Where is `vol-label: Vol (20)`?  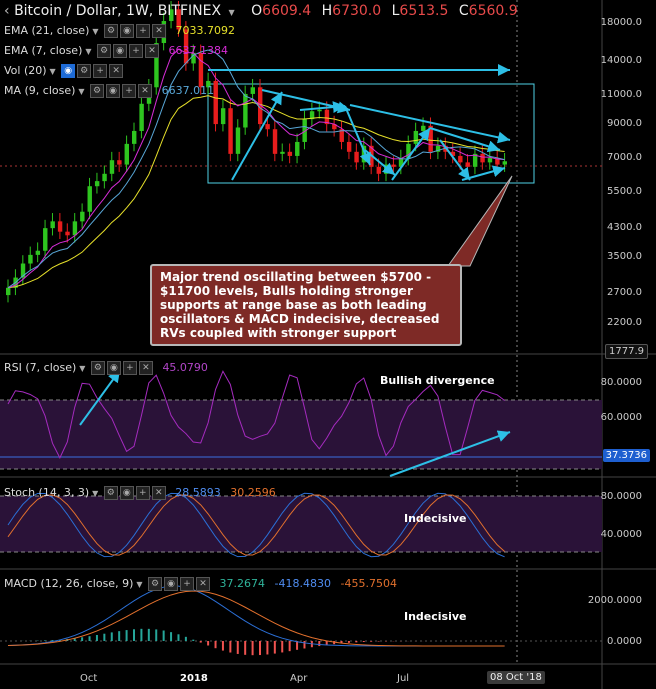 vol-label: Vol (20) is located at coordinates (25, 70).